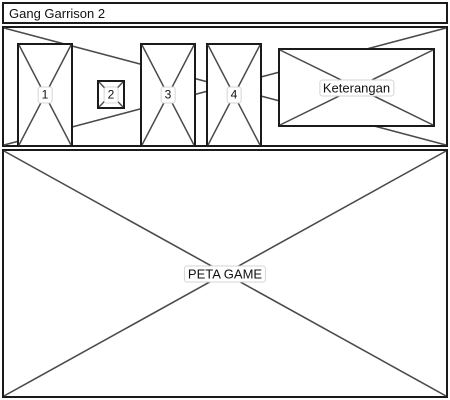  I want to click on slot-3: 3, so click(168, 95).